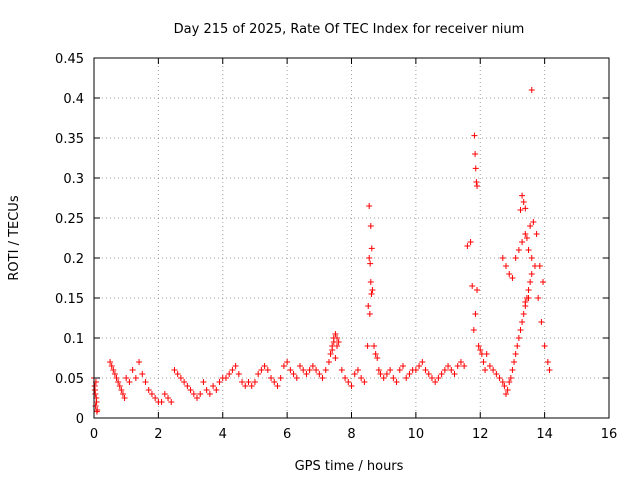 This screenshot has width=640, height=480. I want to click on y-tick-label: 0.3, so click(73, 179).